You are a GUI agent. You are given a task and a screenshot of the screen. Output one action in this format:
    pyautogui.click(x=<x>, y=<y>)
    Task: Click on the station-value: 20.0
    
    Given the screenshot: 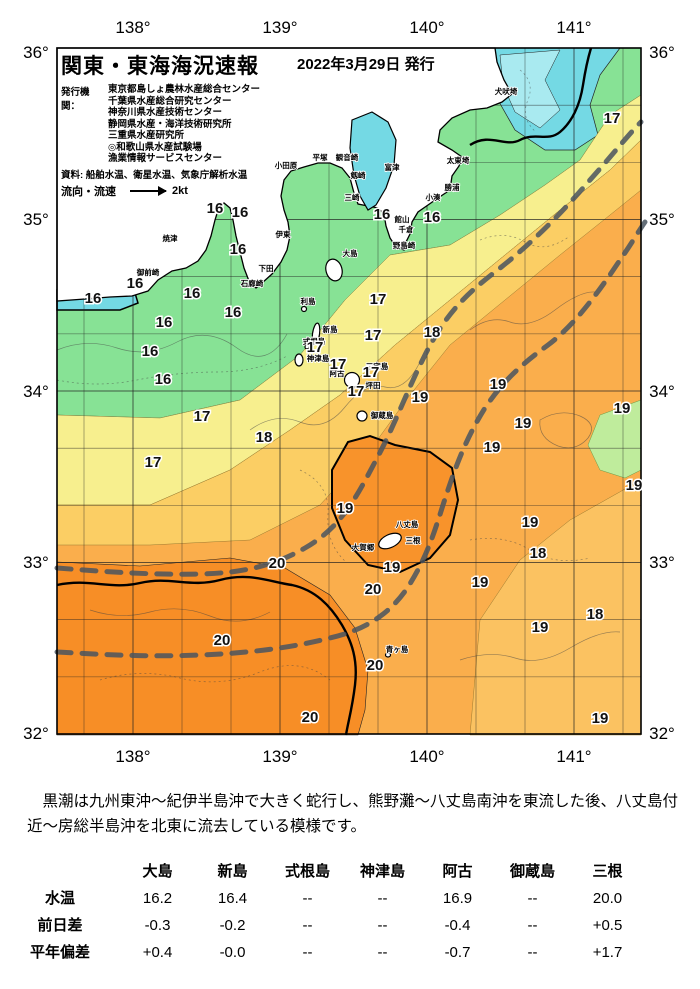 What is the action you would take?
    pyautogui.click(x=607, y=898)
    